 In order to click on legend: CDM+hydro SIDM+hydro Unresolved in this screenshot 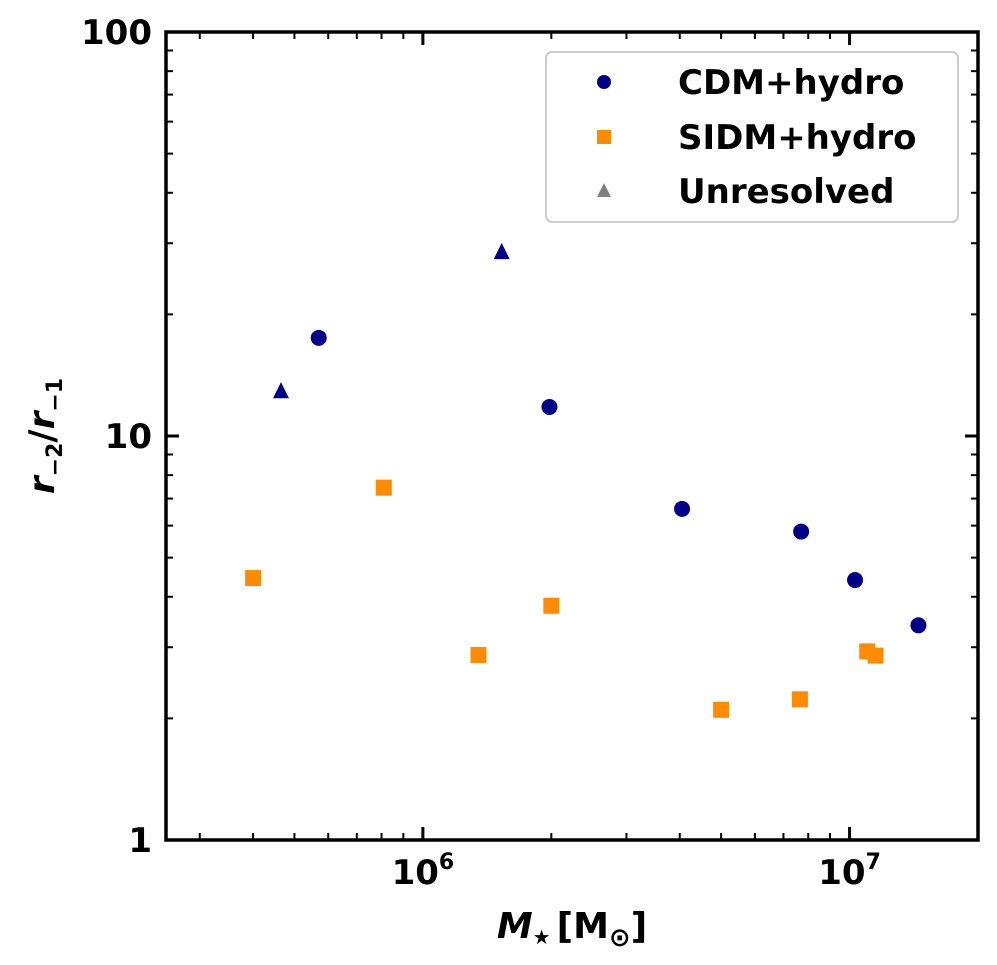, I will do `click(752, 137)`.